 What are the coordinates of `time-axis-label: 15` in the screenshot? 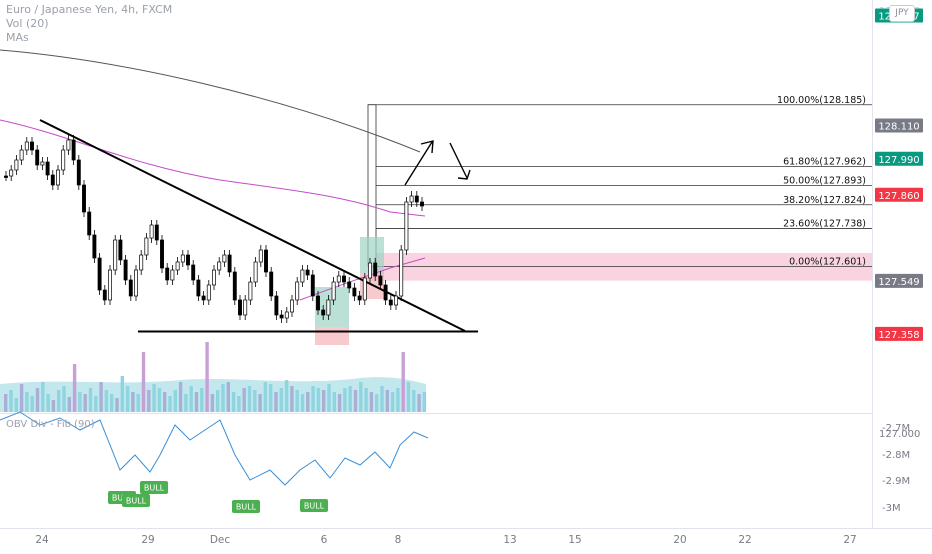 It's located at (574, 540).